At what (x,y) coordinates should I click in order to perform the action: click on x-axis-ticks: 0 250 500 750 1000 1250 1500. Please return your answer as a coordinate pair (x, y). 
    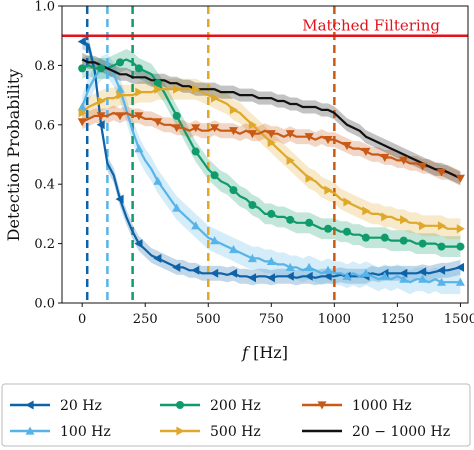
    Looking at the image, I should click on (276, 315).